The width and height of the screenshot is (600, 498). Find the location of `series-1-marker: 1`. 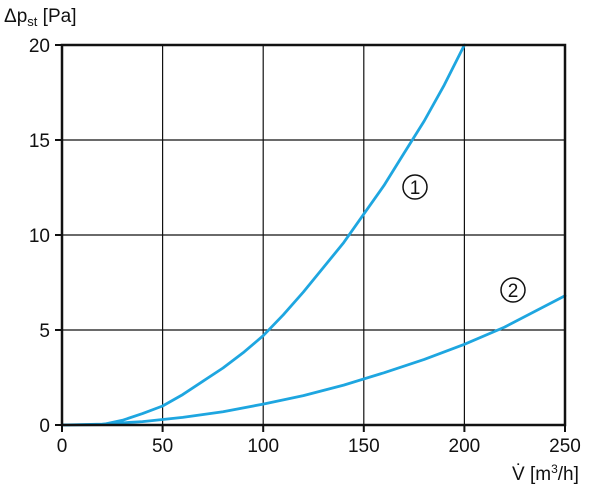

series-1-marker: 1 is located at coordinates (415, 187).